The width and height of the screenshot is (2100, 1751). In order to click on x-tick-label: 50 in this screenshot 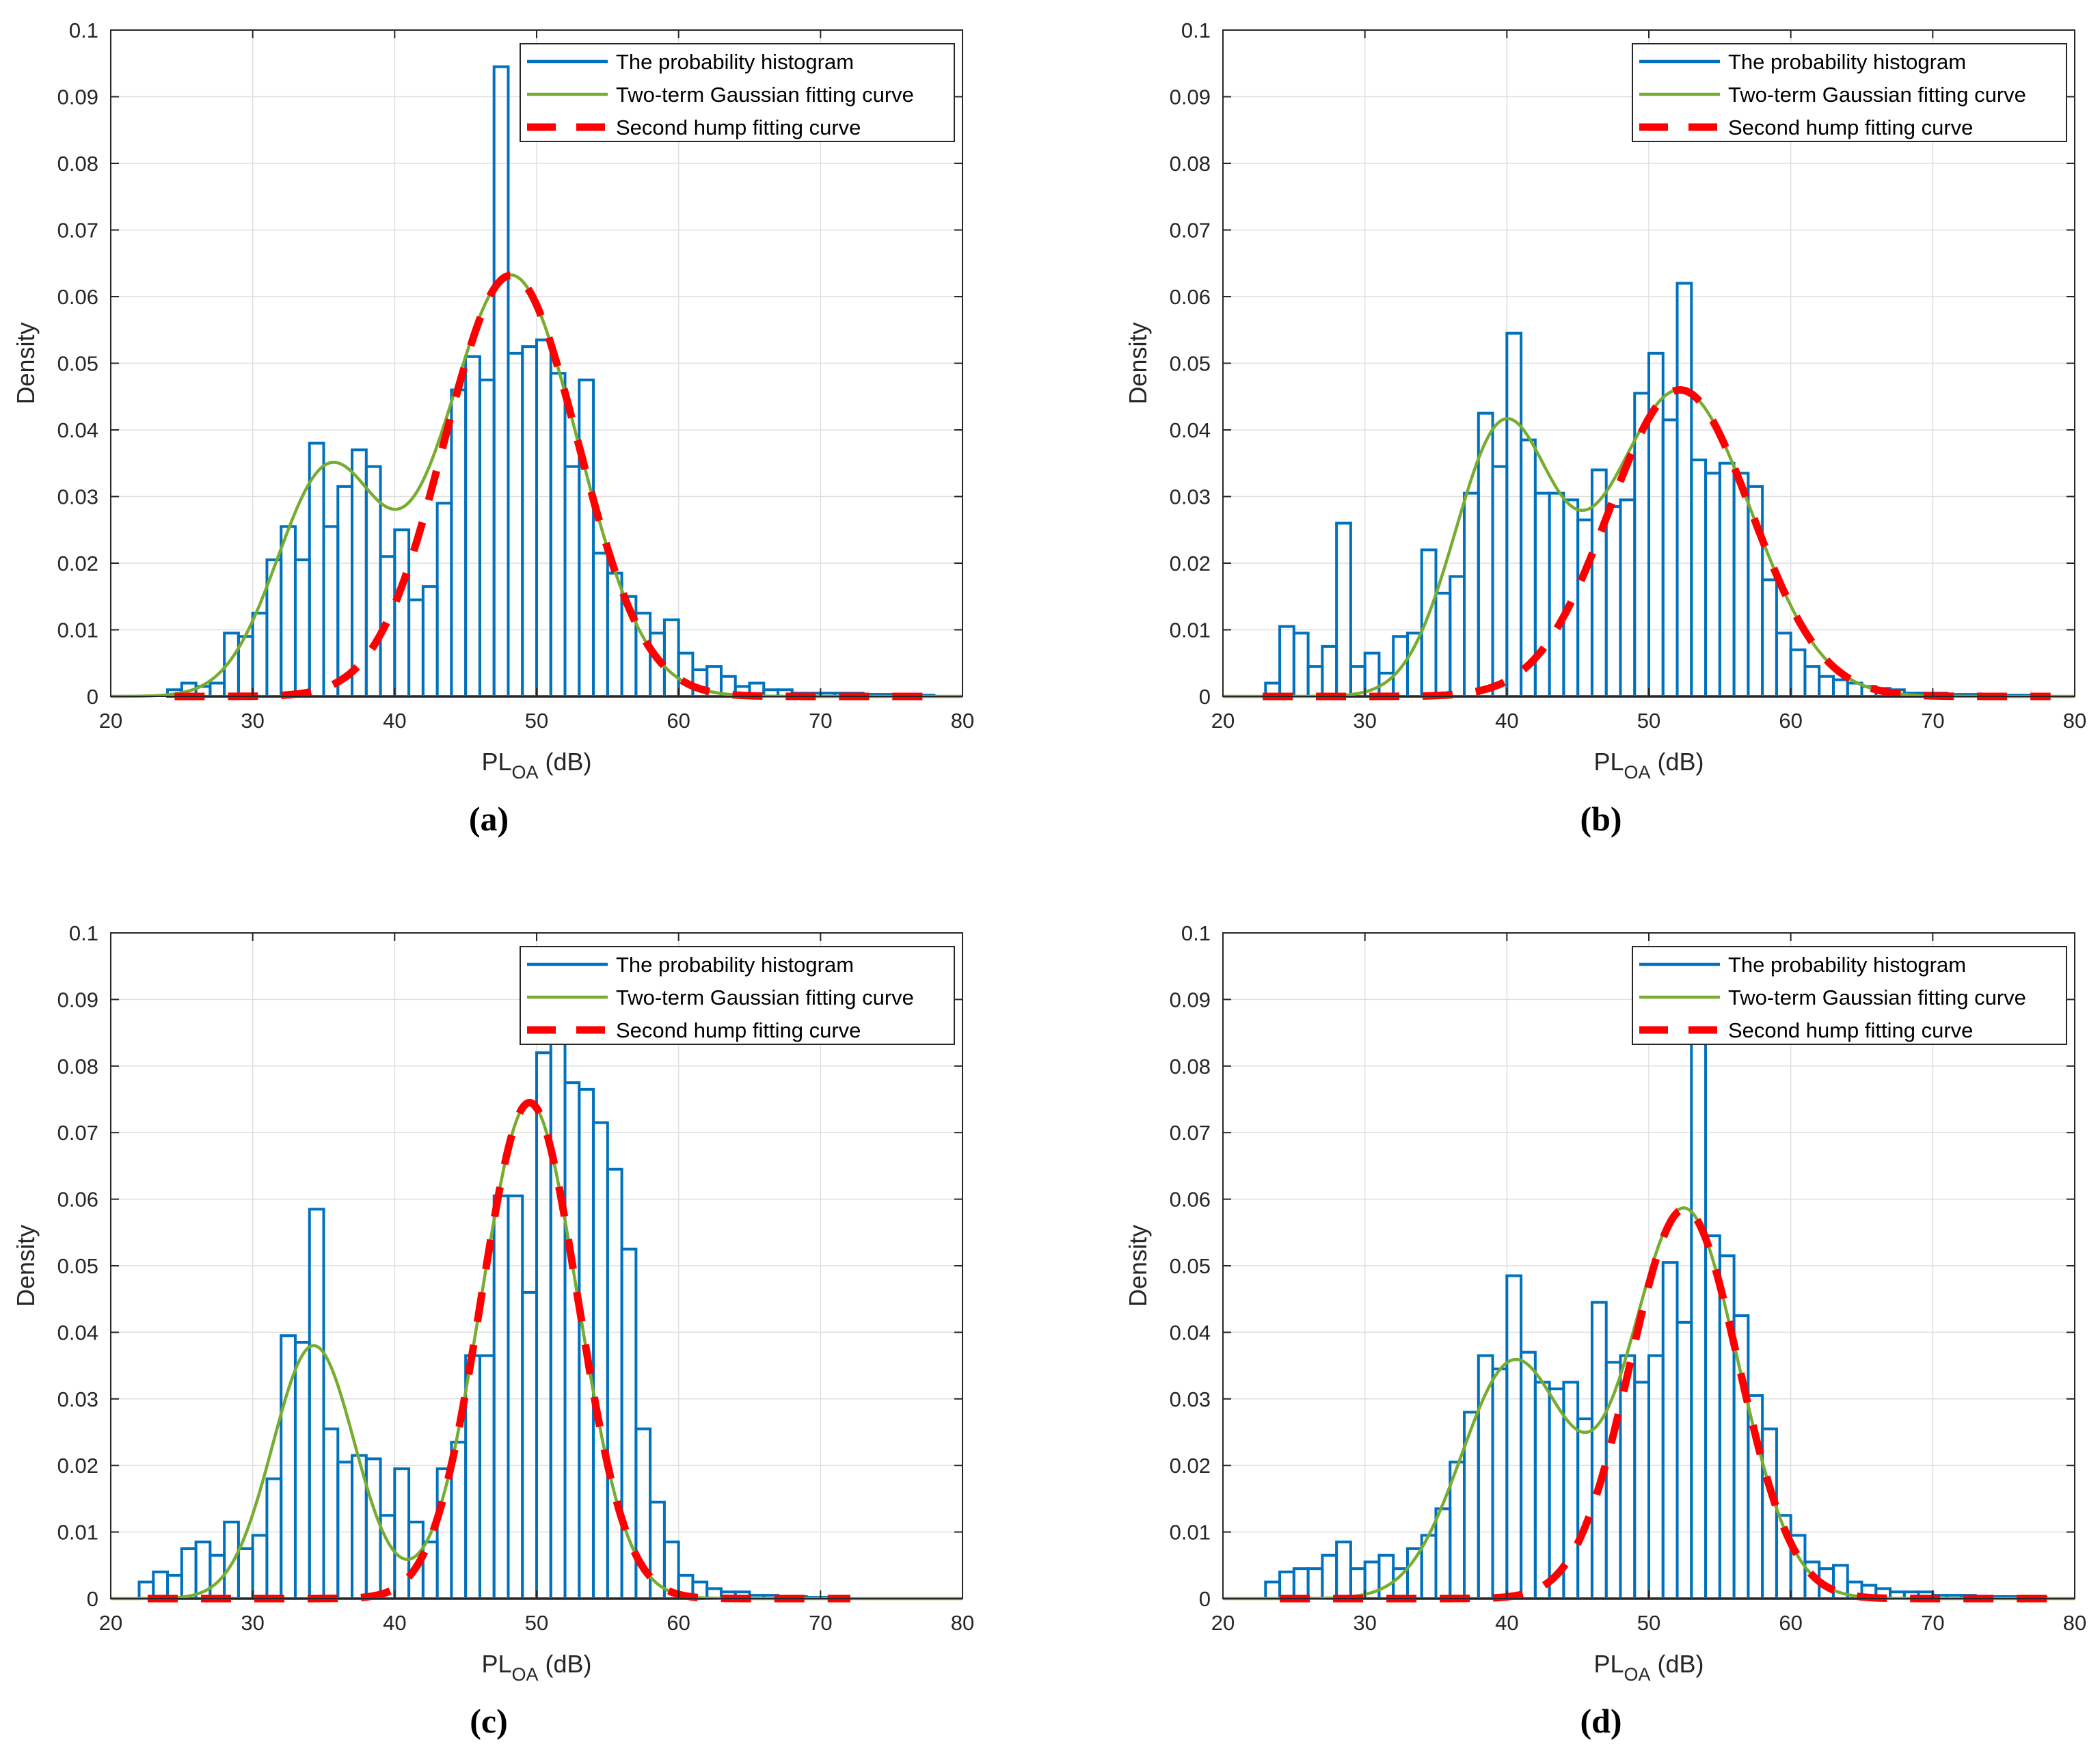, I will do `click(536, 721)`.